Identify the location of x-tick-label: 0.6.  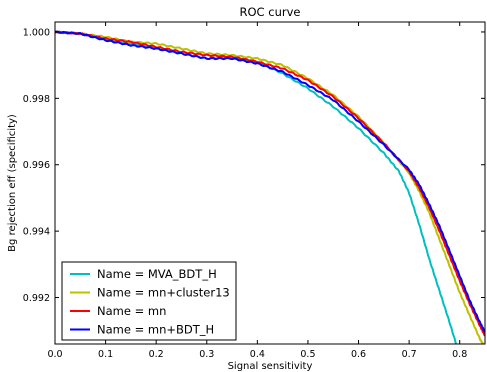
(358, 354).